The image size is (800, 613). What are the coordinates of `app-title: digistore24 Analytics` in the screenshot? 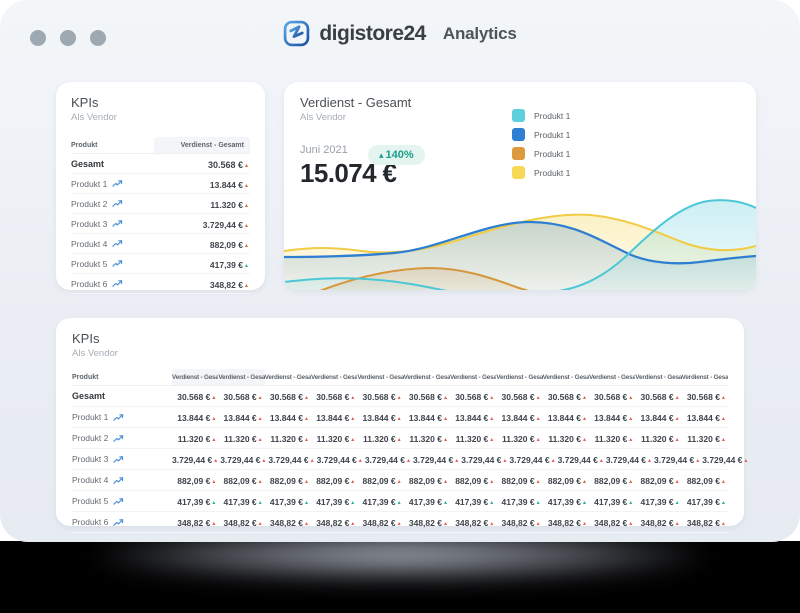 It's located at (400, 33).